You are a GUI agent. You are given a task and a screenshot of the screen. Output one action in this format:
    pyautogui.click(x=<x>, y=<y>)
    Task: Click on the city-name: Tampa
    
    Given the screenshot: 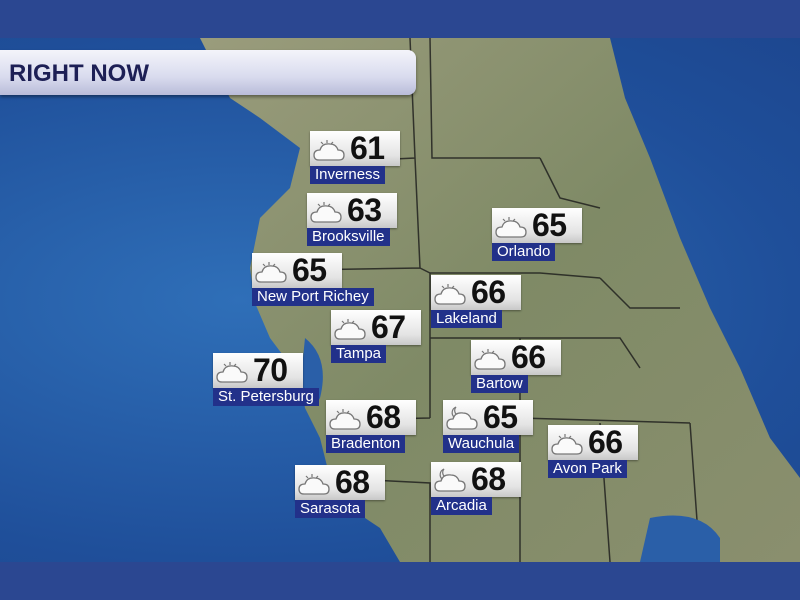 What is the action you would take?
    pyautogui.click(x=359, y=354)
    